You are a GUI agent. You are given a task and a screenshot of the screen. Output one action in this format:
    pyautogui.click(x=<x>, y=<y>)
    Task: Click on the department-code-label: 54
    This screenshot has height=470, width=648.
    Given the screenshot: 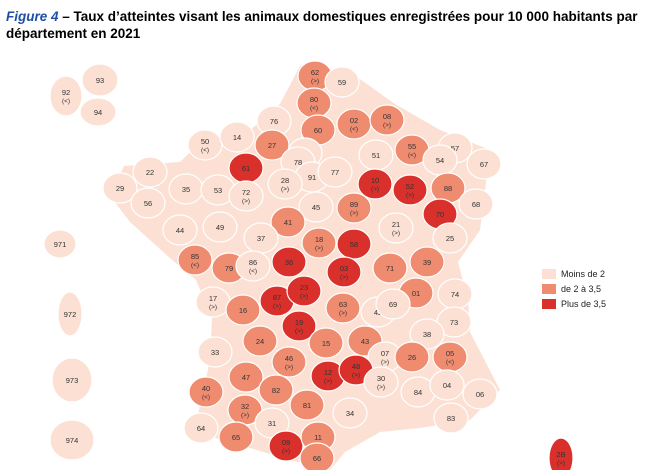 What is the action you would take?
    pyautogui.click(x=440, y=160)
    